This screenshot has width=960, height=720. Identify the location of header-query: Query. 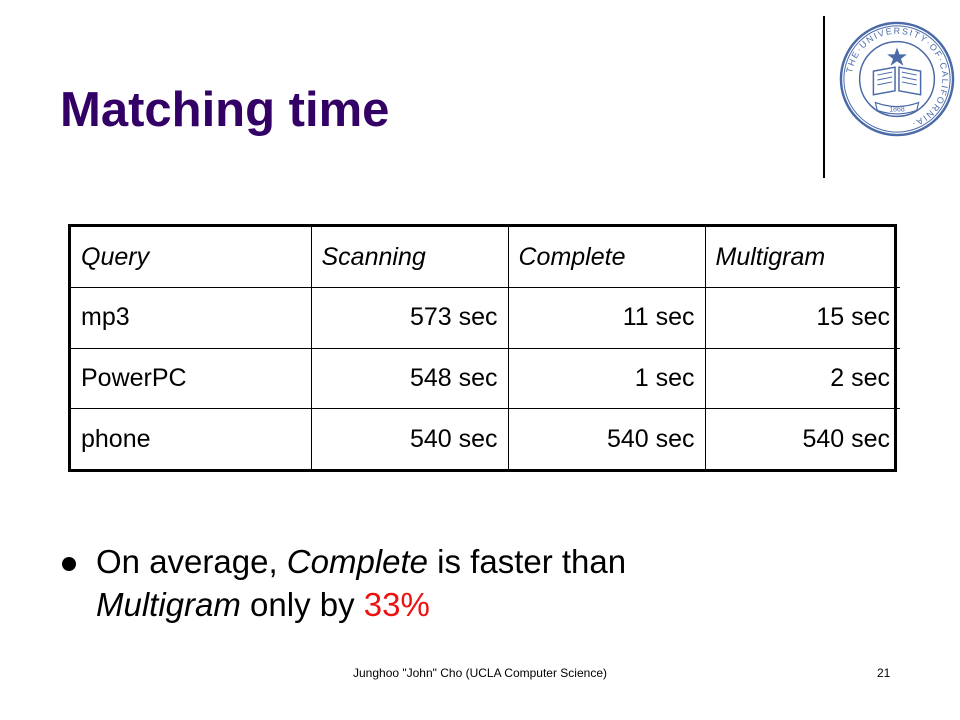
(191, 257).